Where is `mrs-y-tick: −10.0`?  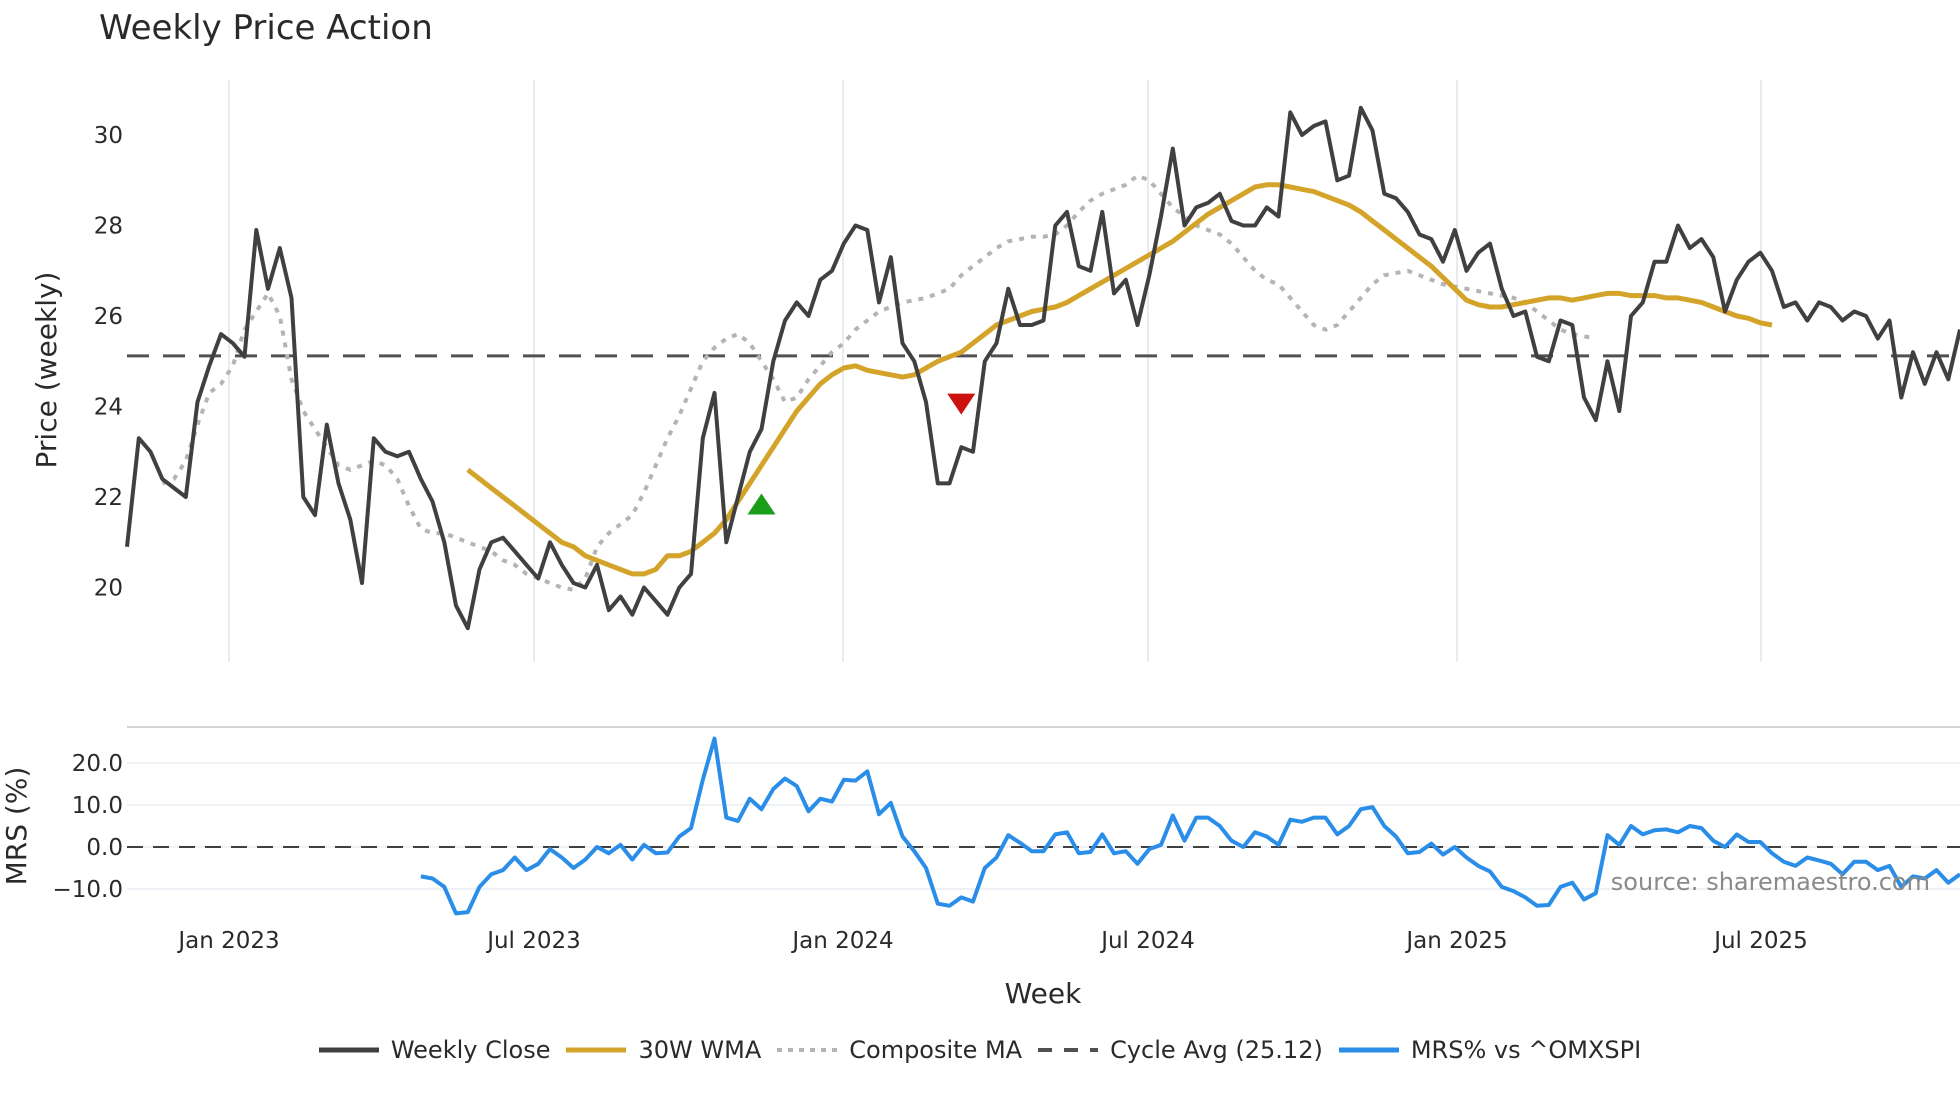 mrs-y-tick: −10.0 is located at coordinates (88, 890).